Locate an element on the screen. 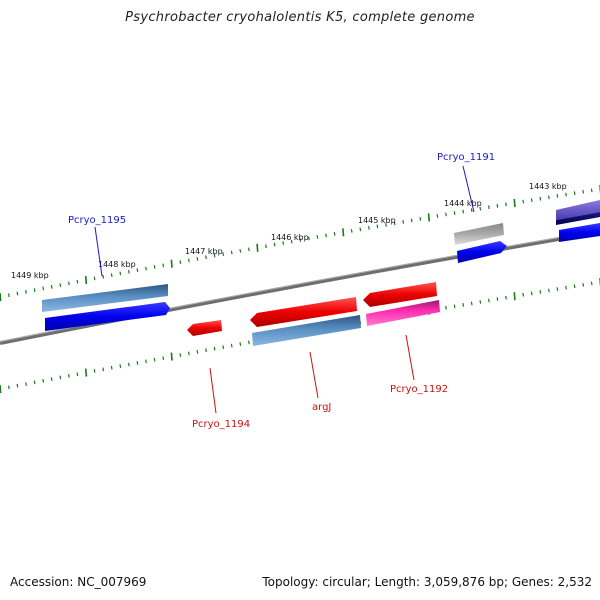  gene-label-pcryo-1194: Pcryo_1194 is located at coordinates (221, 424).